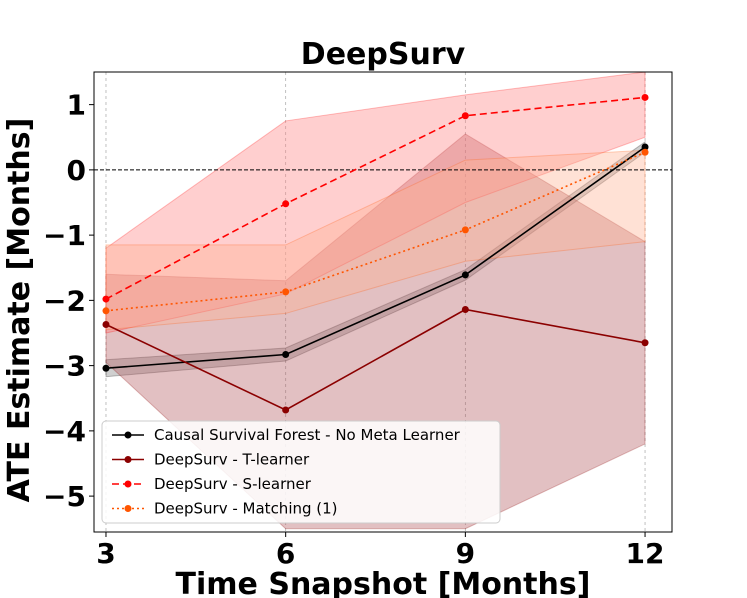 This screenshot has height=598, width=747. I want to click on legend-label: DeepSurv - S-learner, so click(233, 484).